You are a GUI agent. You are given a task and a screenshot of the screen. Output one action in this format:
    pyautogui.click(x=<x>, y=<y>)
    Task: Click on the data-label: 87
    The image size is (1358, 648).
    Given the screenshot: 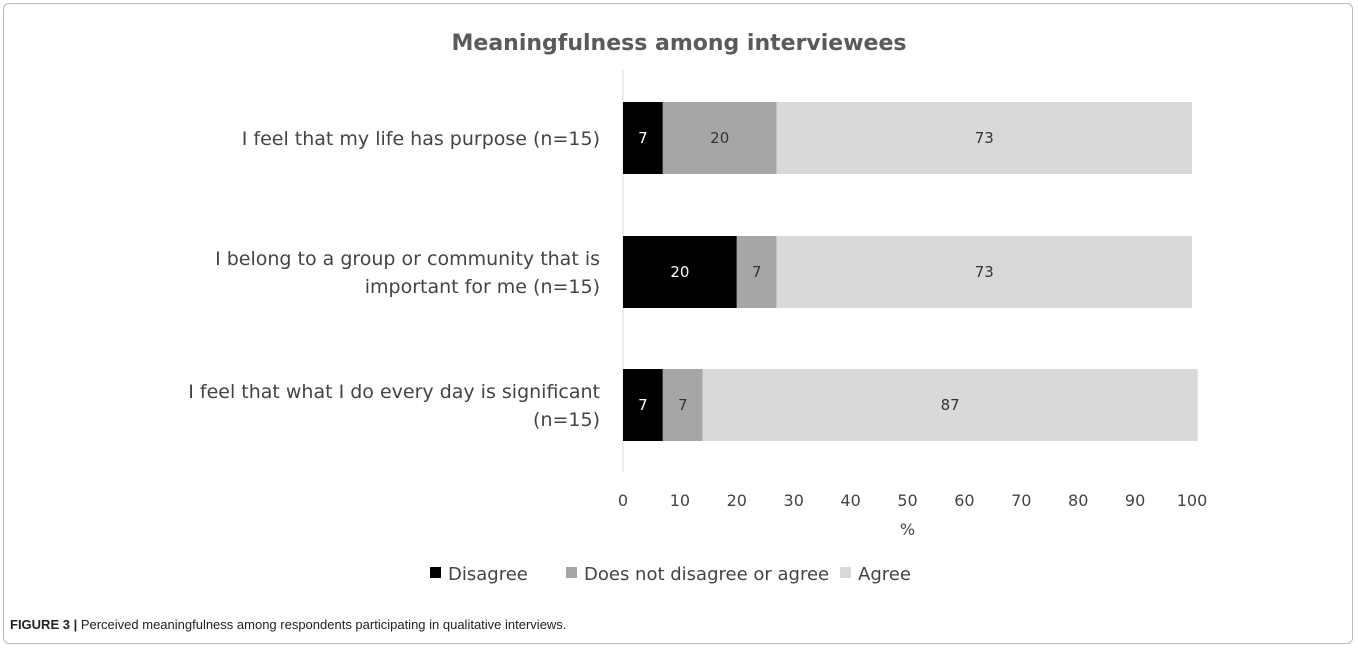 What is the action you would take?
    pyautogui.click(x=950, y=405)
    